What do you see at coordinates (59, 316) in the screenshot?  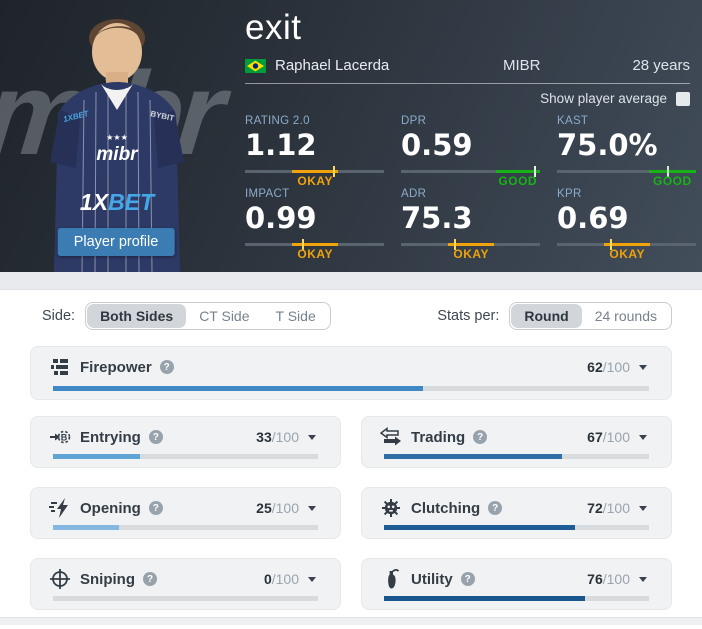 I see `side-label: Side:` at bounding box center [59, 316].